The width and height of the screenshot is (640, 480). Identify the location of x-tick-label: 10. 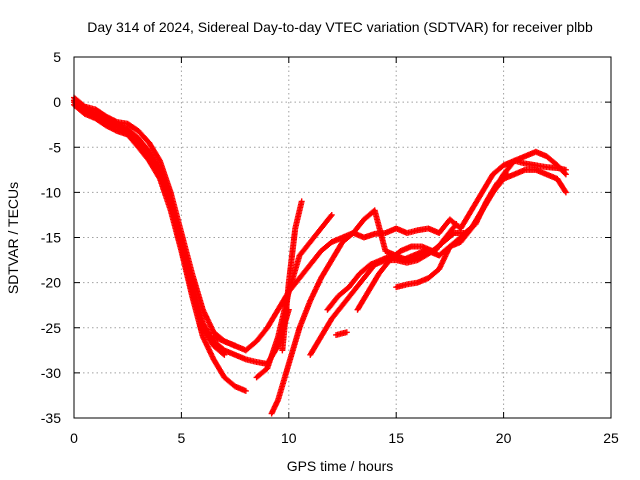
(289, 438).